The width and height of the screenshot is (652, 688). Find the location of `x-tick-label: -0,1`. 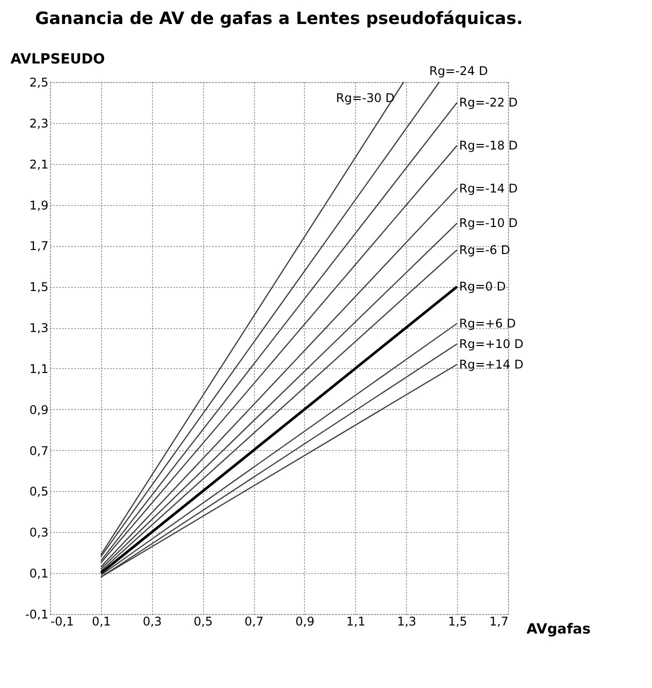

x-tick-label: -0,1 is located at coordinates (62, 621).